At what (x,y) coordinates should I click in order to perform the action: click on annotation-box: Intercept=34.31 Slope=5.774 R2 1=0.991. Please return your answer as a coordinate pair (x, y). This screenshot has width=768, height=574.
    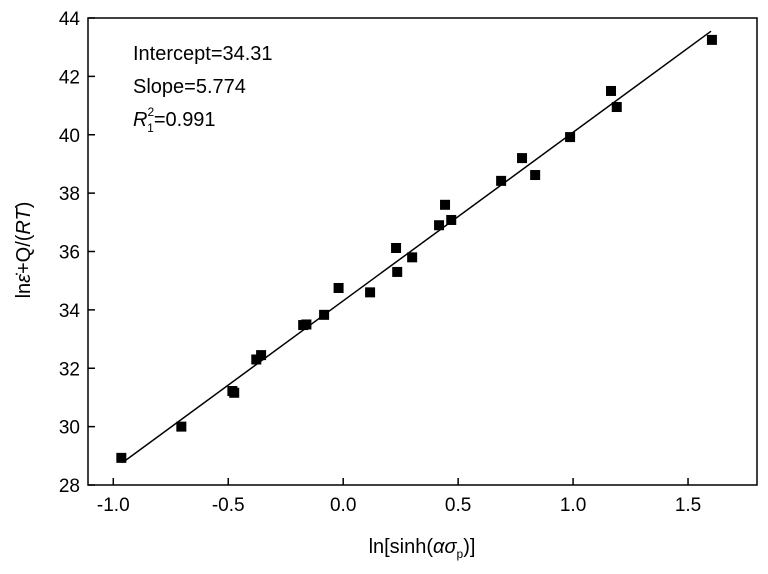
    Looking at the image, I should click on (203, 89).